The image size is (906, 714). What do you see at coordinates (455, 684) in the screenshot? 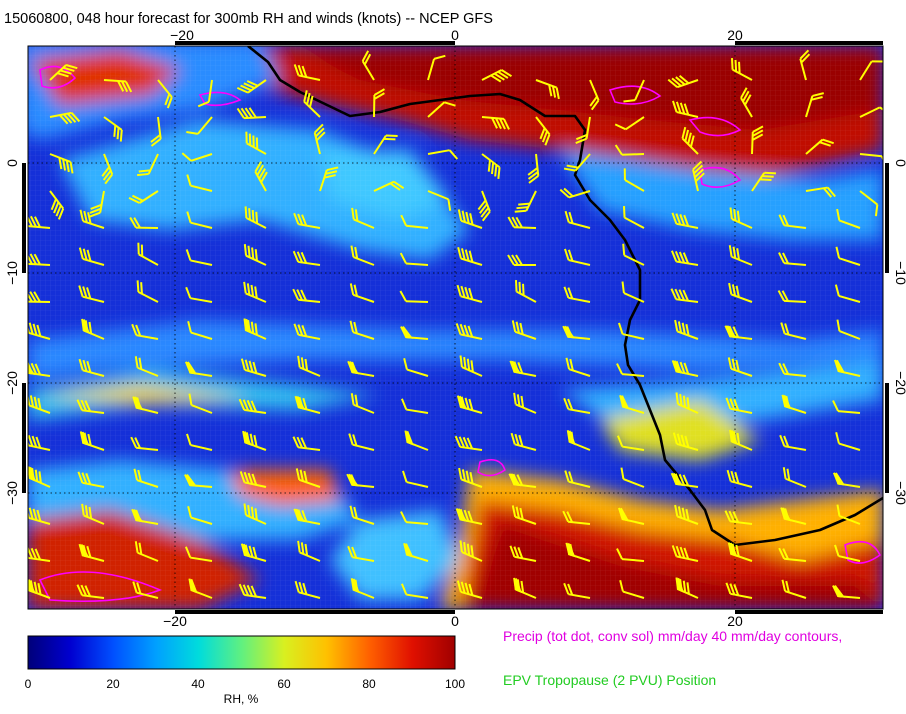
I see `colorbar-tick-100: 100` at bounding box center [455, 684].